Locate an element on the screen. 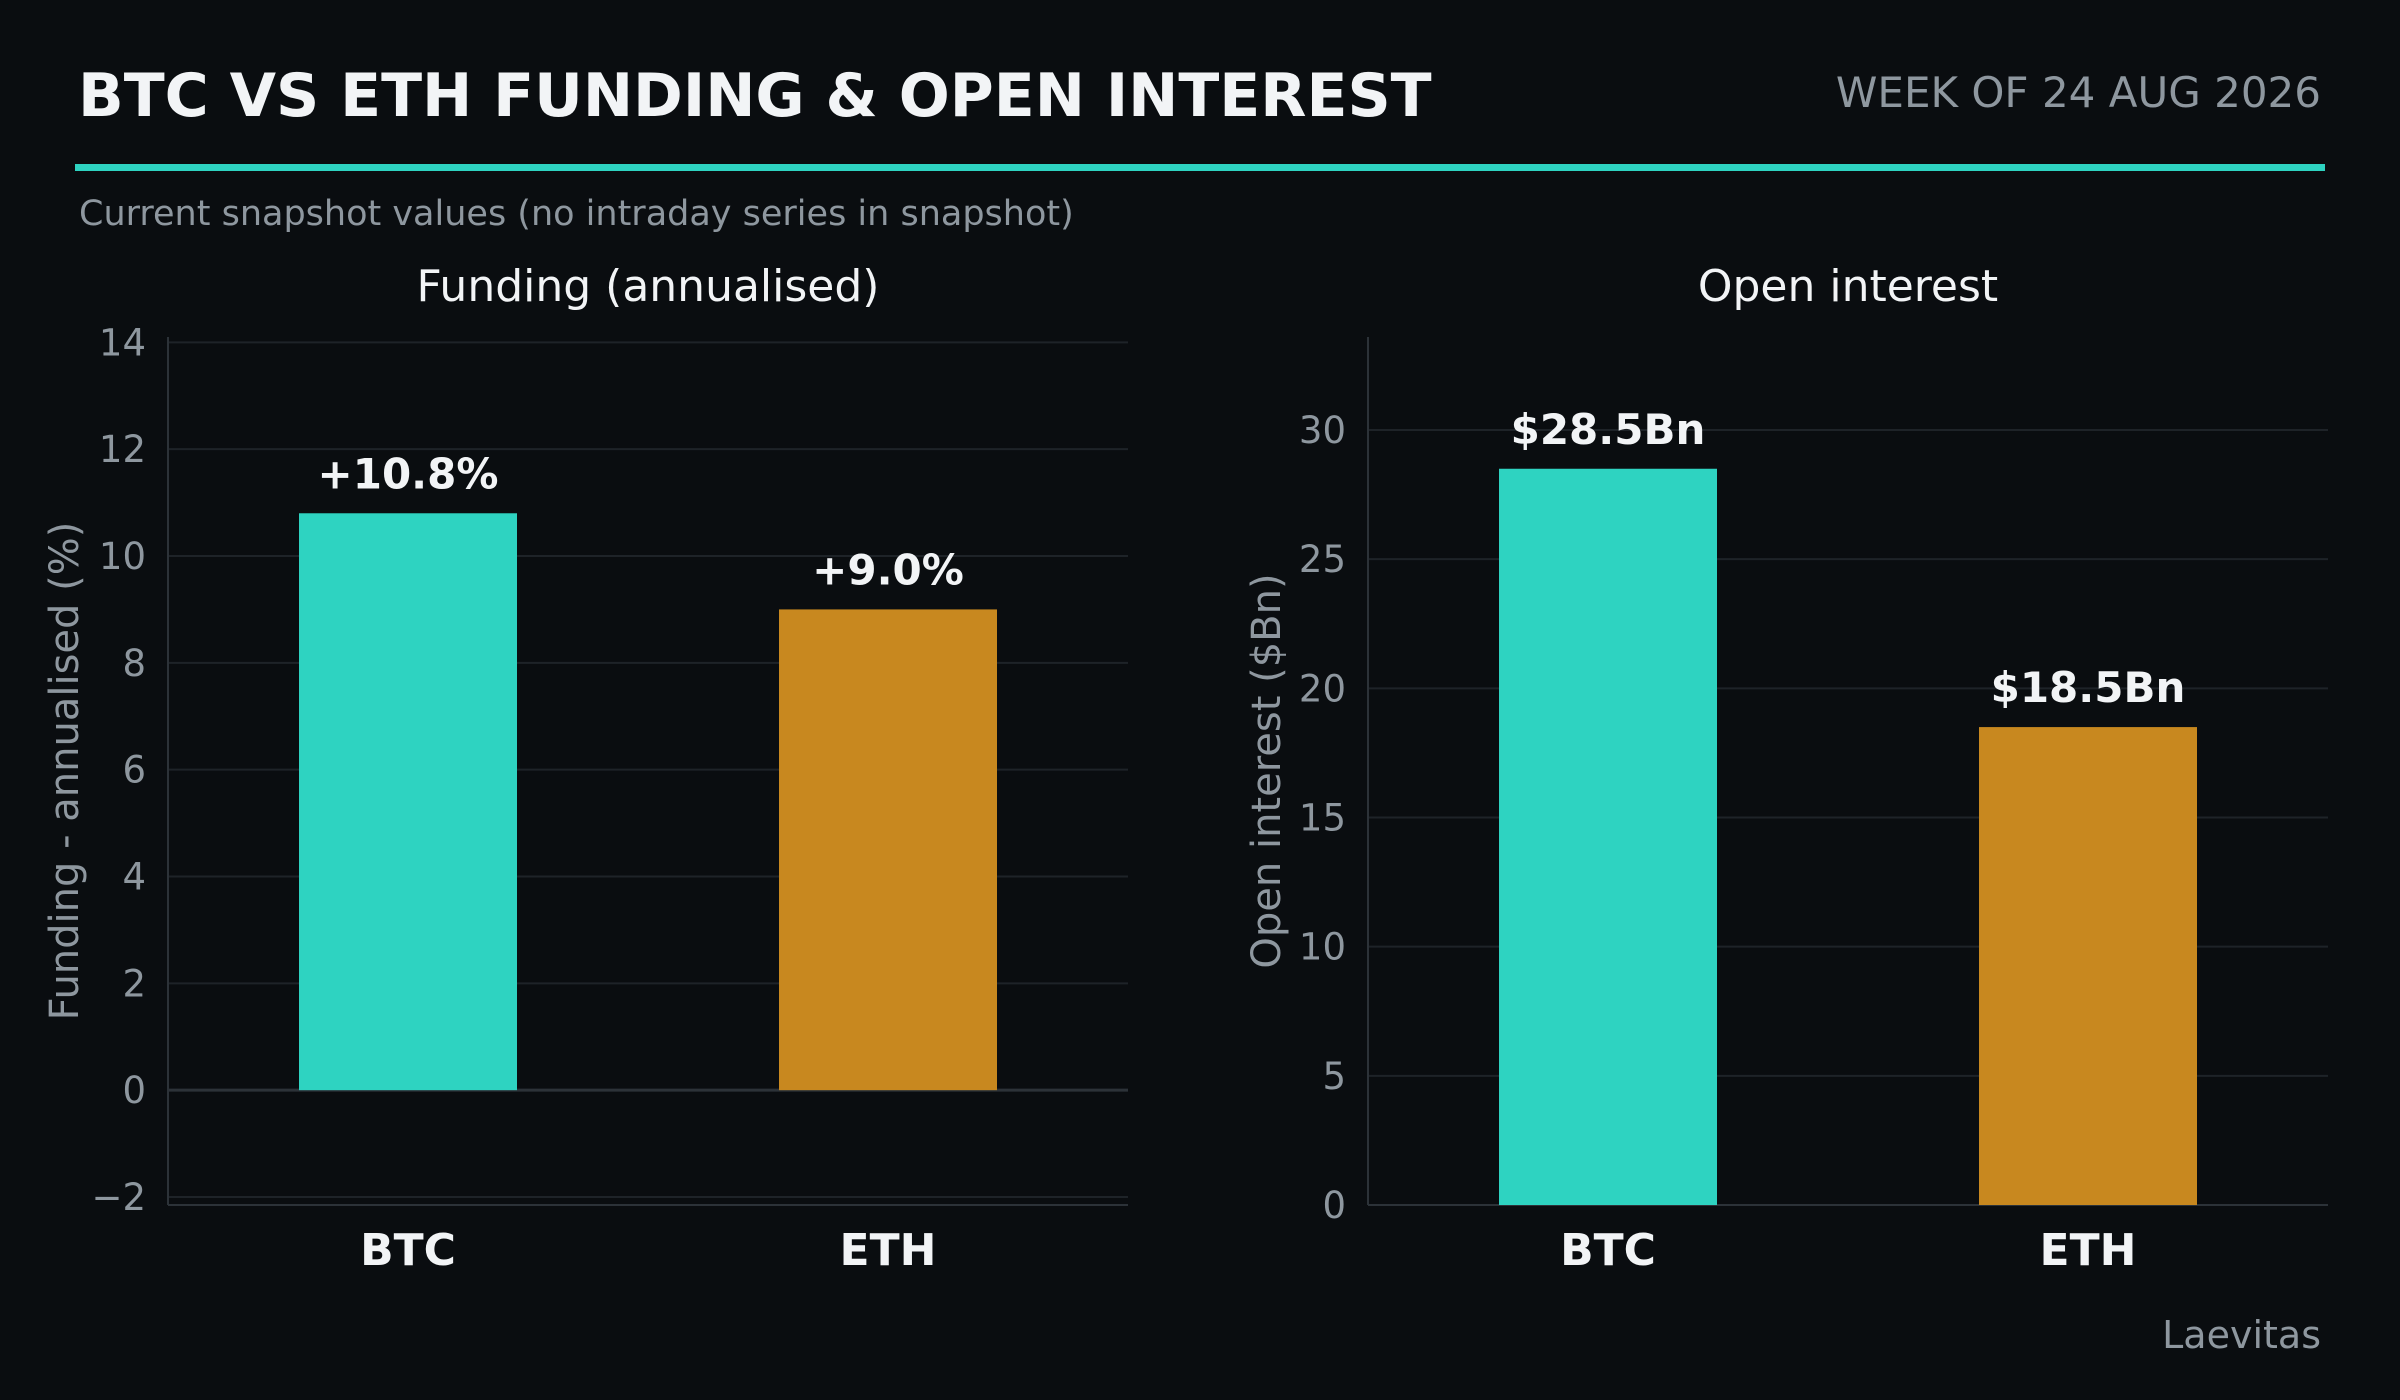  funding-value-label-btc: +10.8% is located at coordinates (408, 473).